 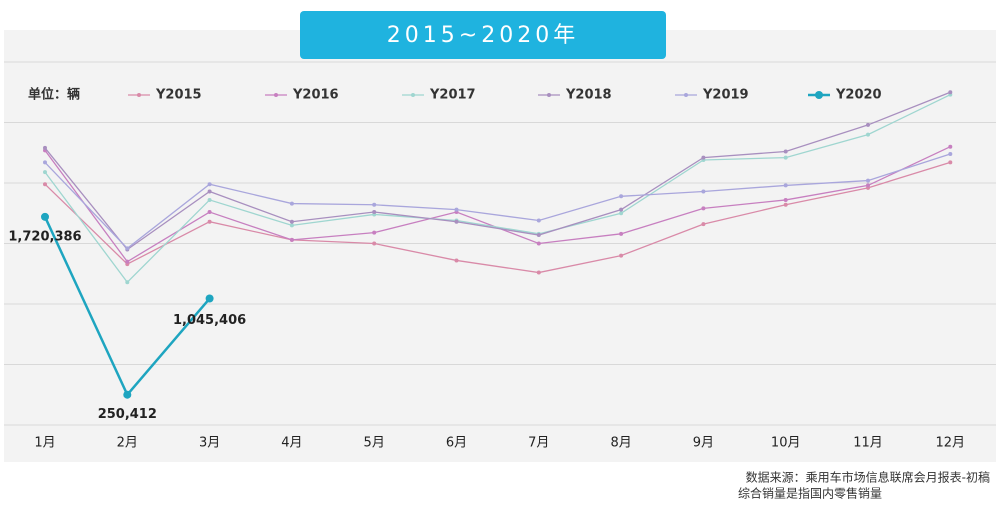 I want to click on x-tick-label: 7月, so click(x=538, y=443).